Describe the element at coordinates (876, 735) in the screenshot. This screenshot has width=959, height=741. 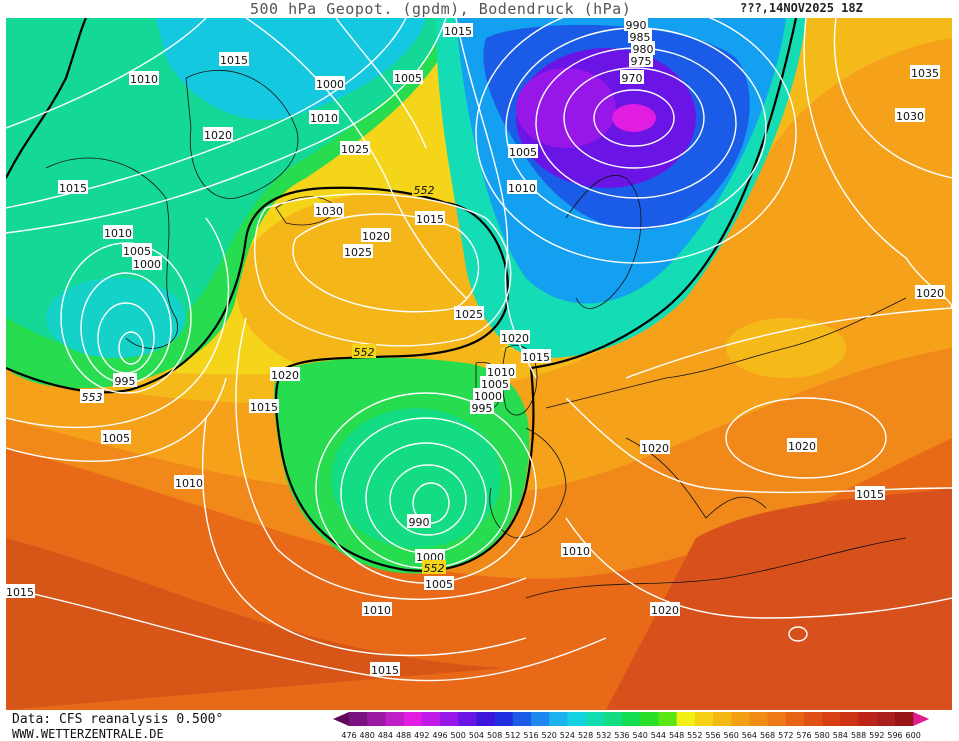
I see `legend-value-label: 592` at that location.